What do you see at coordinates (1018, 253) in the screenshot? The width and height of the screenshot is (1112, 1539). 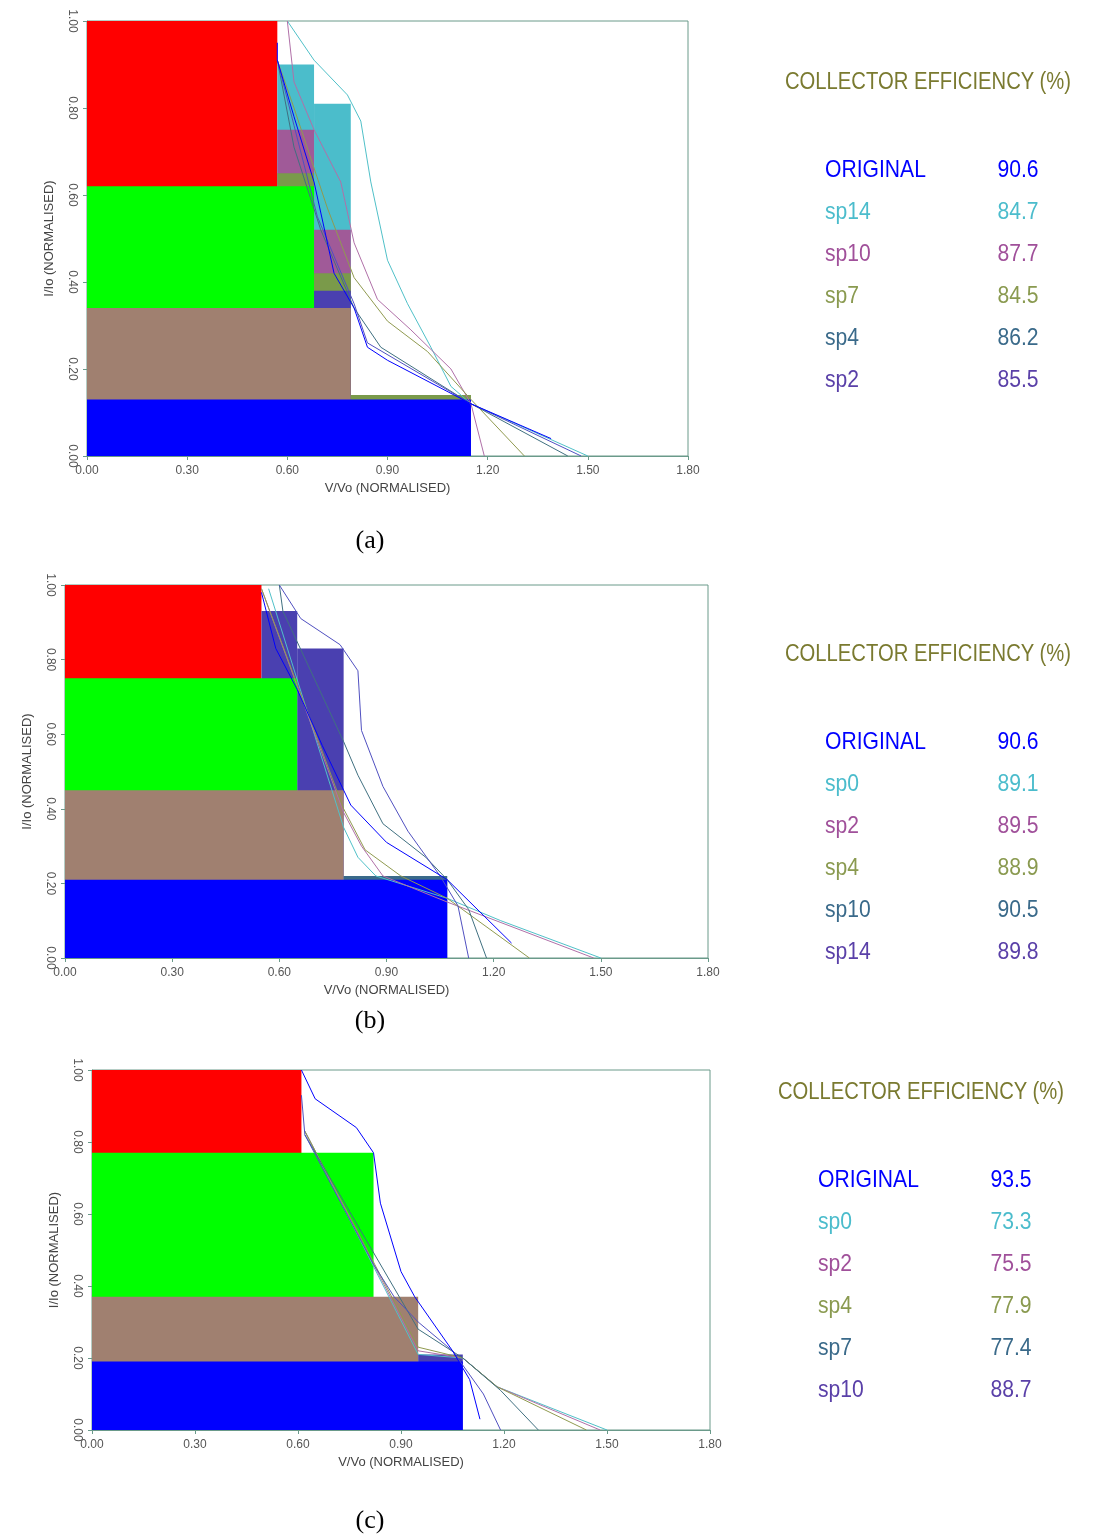 I see `data-label: 87.7` at bounding box center [1018, 253].